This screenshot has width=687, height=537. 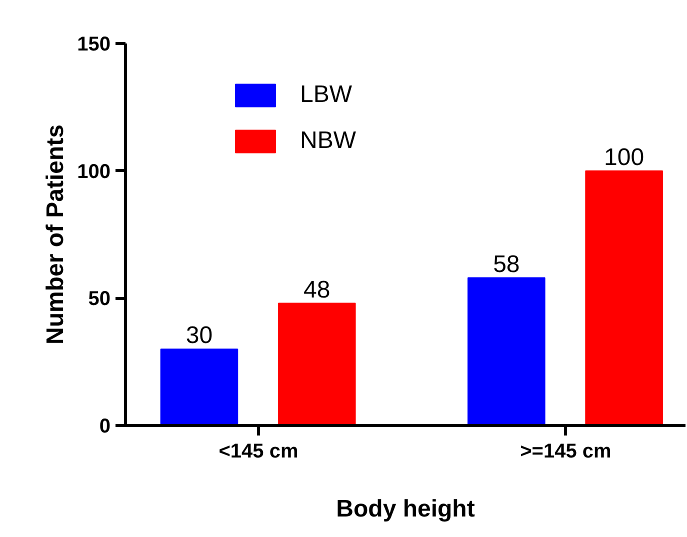 I want to click on y-tick-label: 50, so click(x=99, y=299).